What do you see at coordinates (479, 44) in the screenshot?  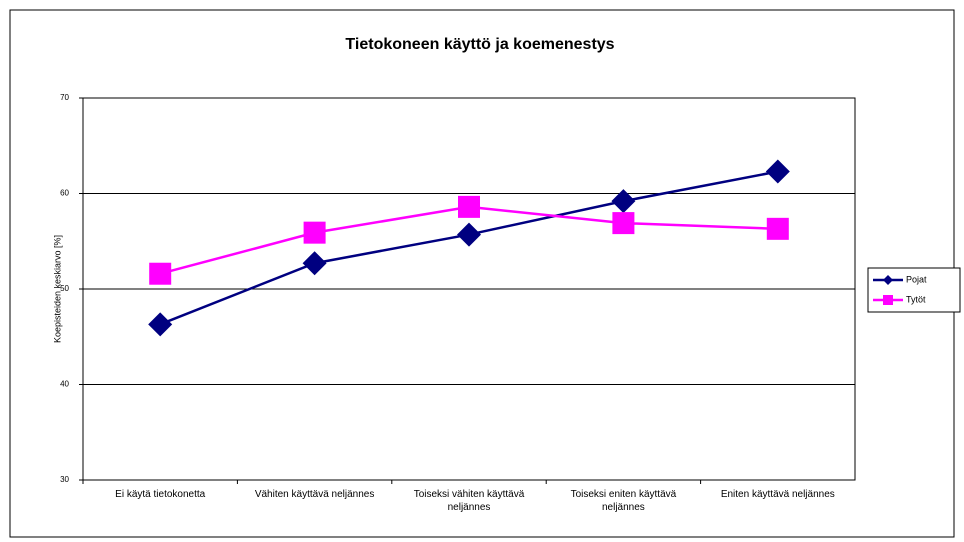 I see `chart-title: Tietokoneen käyttö ja koemenestys` at bounding box center [479, 44].